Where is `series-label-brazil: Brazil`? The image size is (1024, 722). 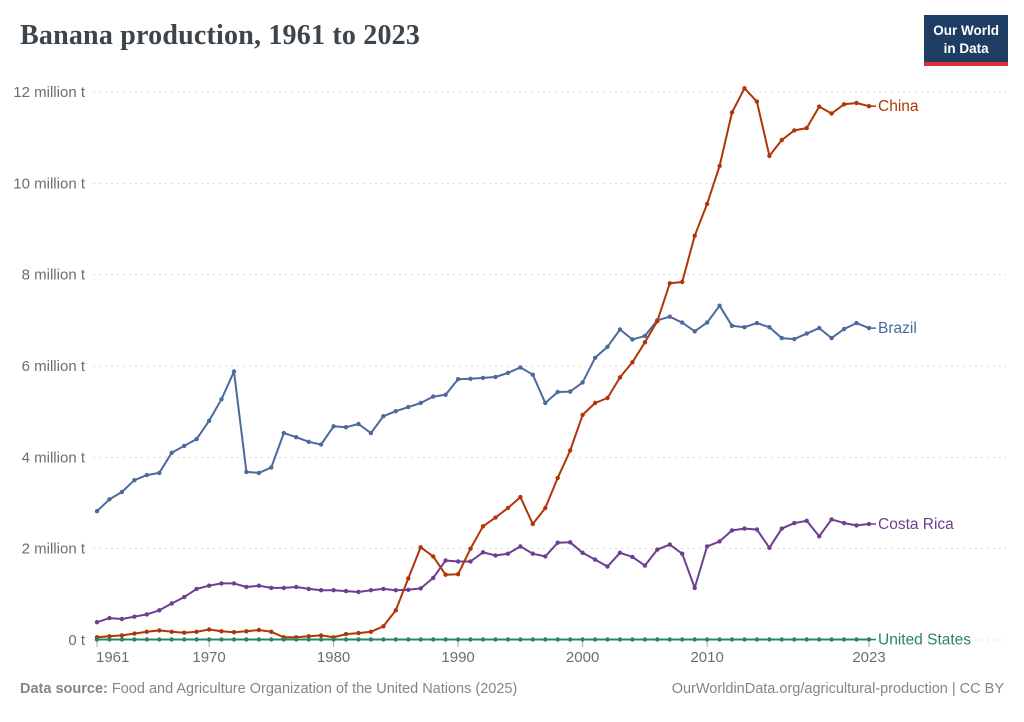
series-label-brazil: Brazil is located at coordinates (897, 328).